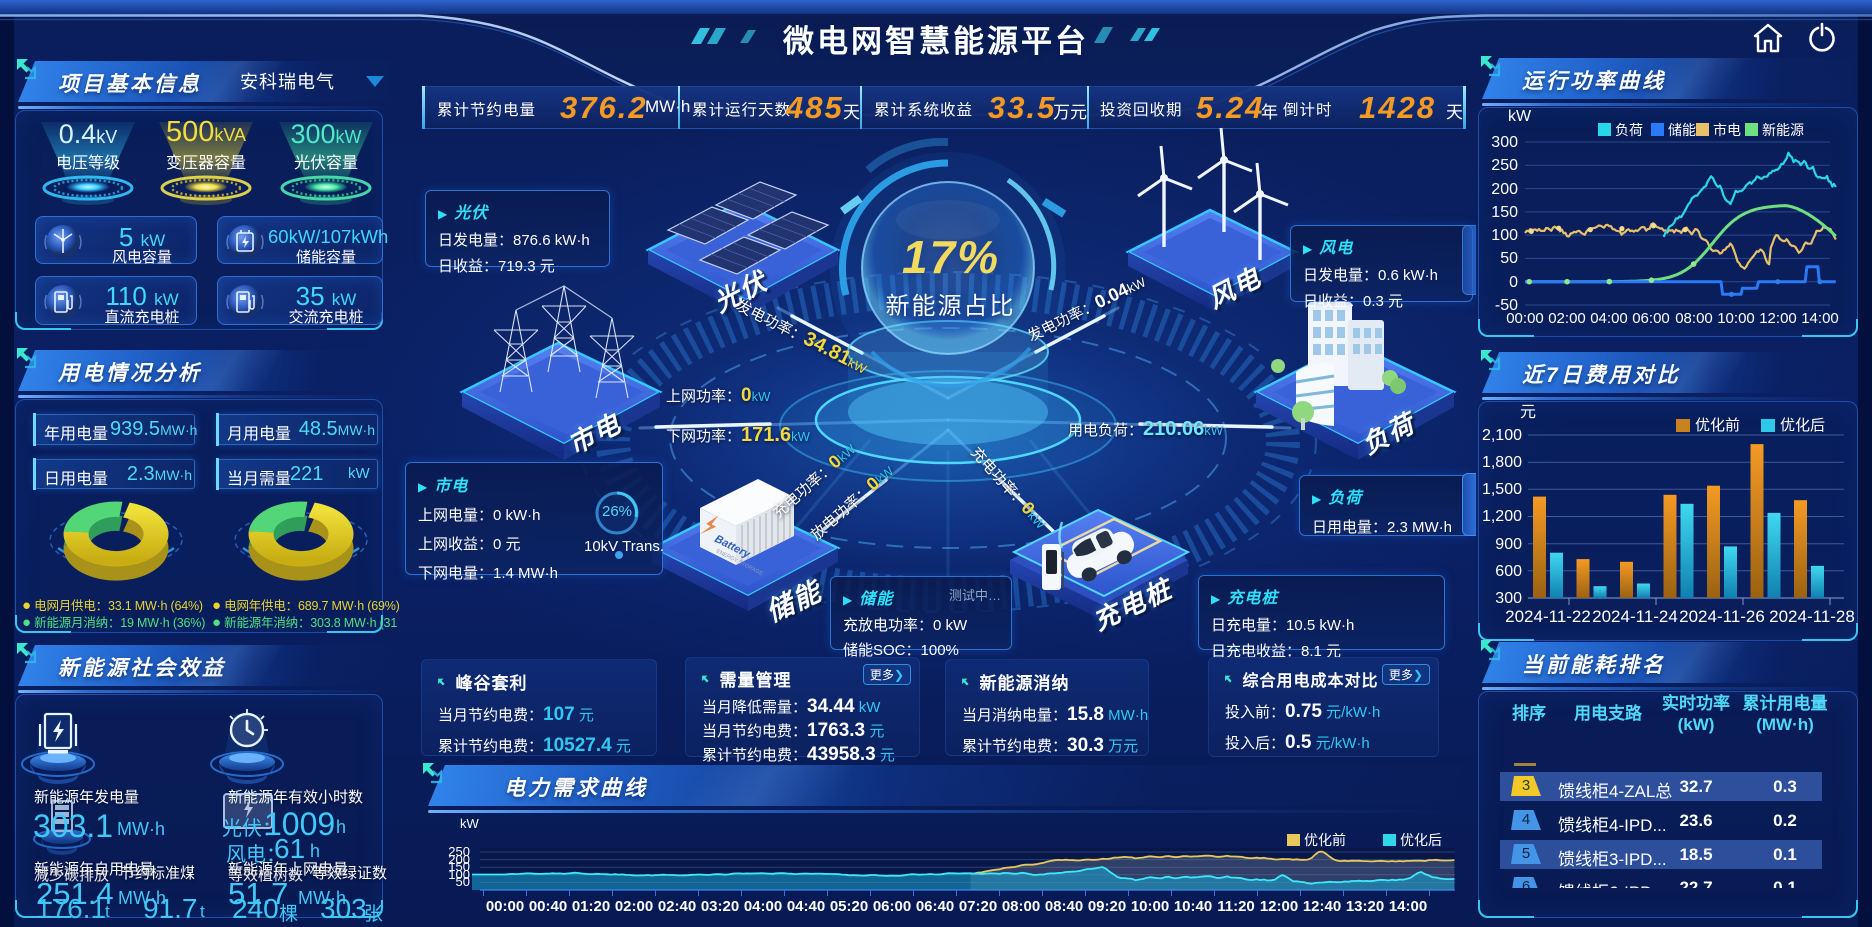 The height and width of the screenshot is (927, 1872). What do you see at coordinates (591, 906) in the screenshot?
I see `svg-text: 01:20` at bounding box center [591, 906].